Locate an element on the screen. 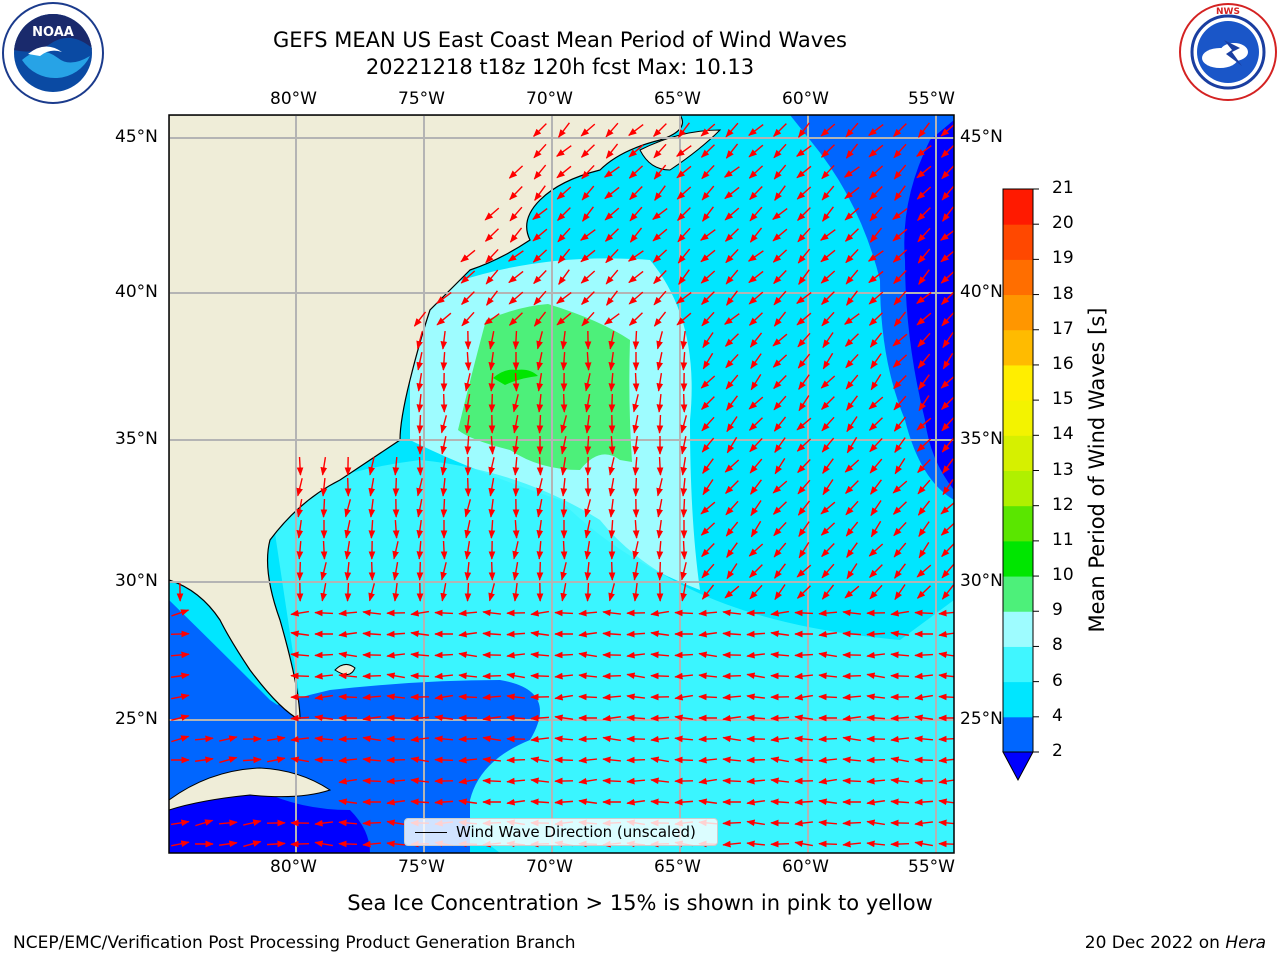 This screenshot has width=1280, height=960. lat-tick-right-30n: 30°N is located at coordinates (981, 581).